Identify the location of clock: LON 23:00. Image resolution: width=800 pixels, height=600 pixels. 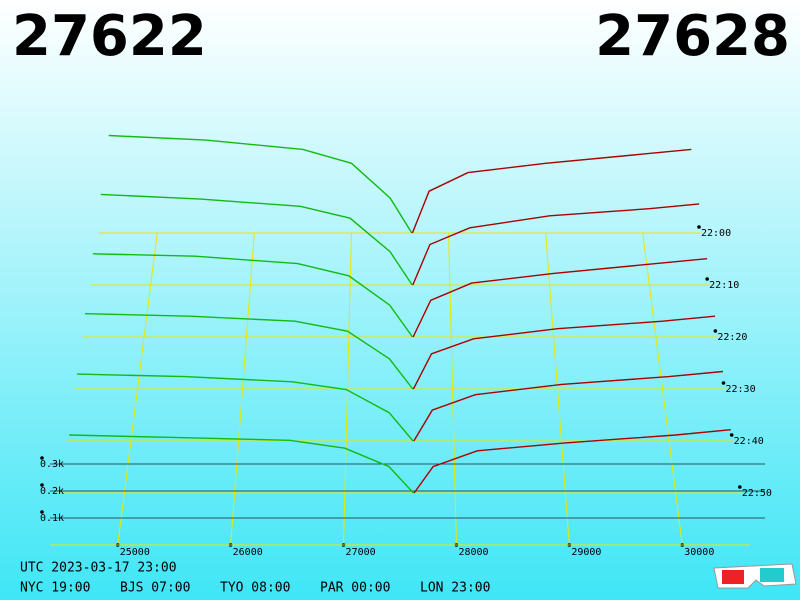
(455, 588).